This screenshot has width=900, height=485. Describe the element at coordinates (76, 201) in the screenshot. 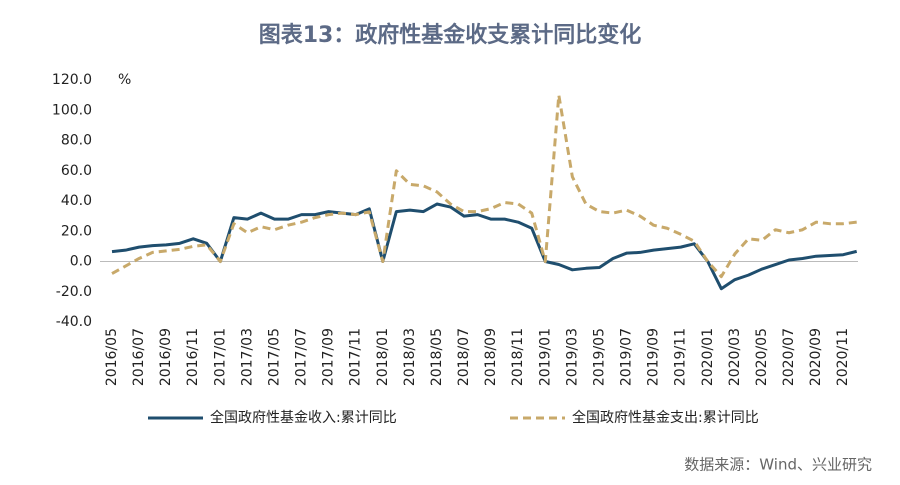

I see `y-tick-label: 40.0` at that location.